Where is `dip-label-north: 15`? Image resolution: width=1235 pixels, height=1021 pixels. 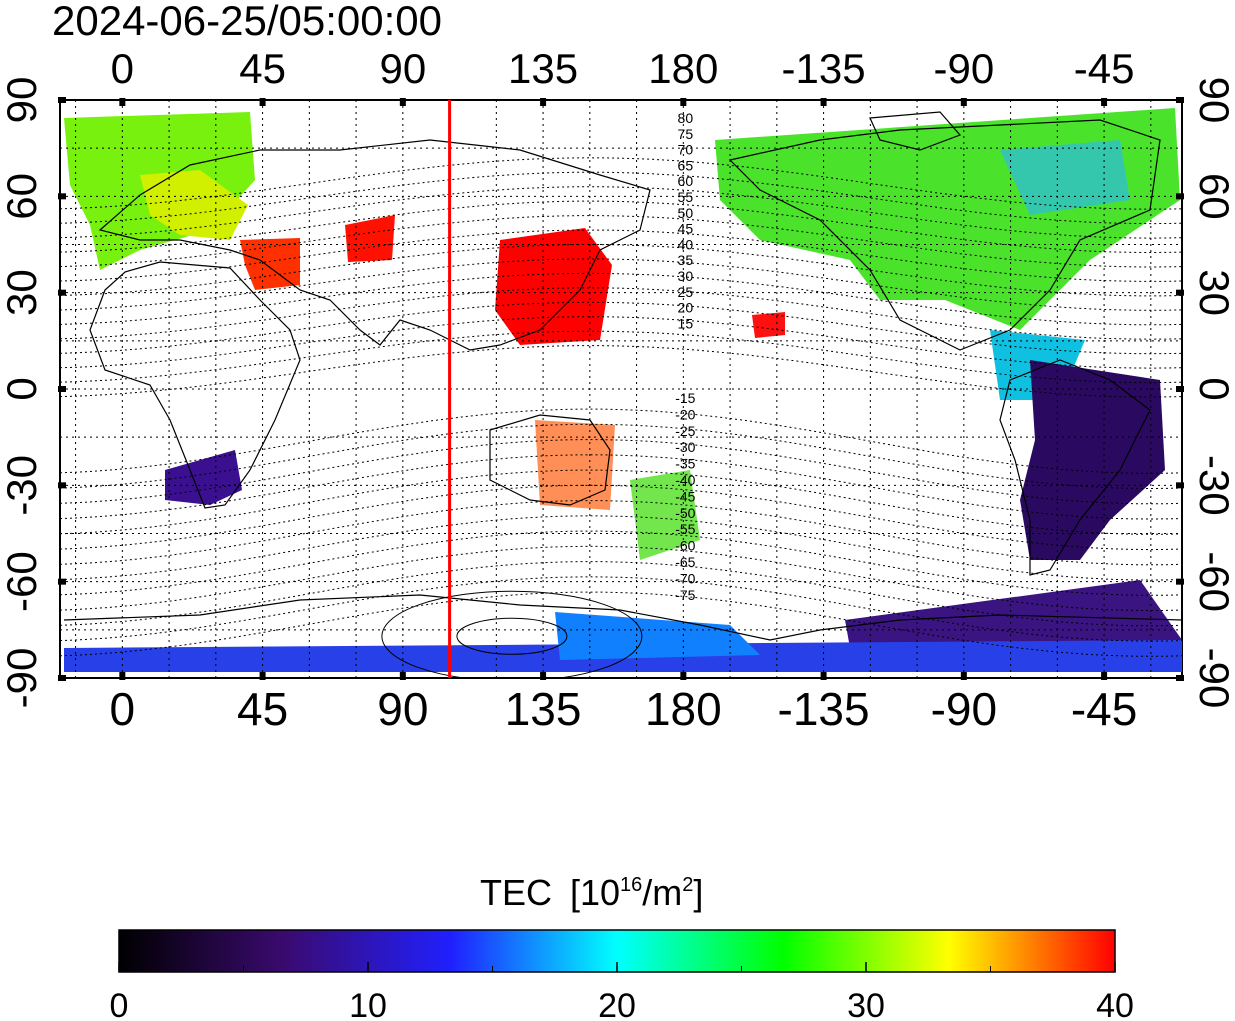 dip-label-north: 15 is located at coordinates (686, 323).